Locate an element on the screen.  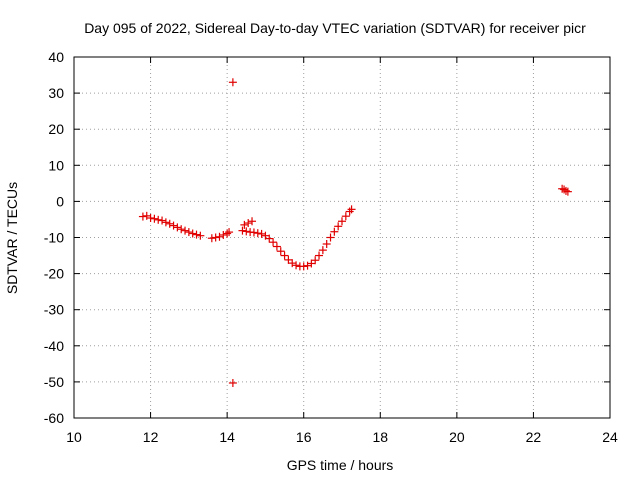
x-tick-label: 20 is located at coordinates (457, 437).